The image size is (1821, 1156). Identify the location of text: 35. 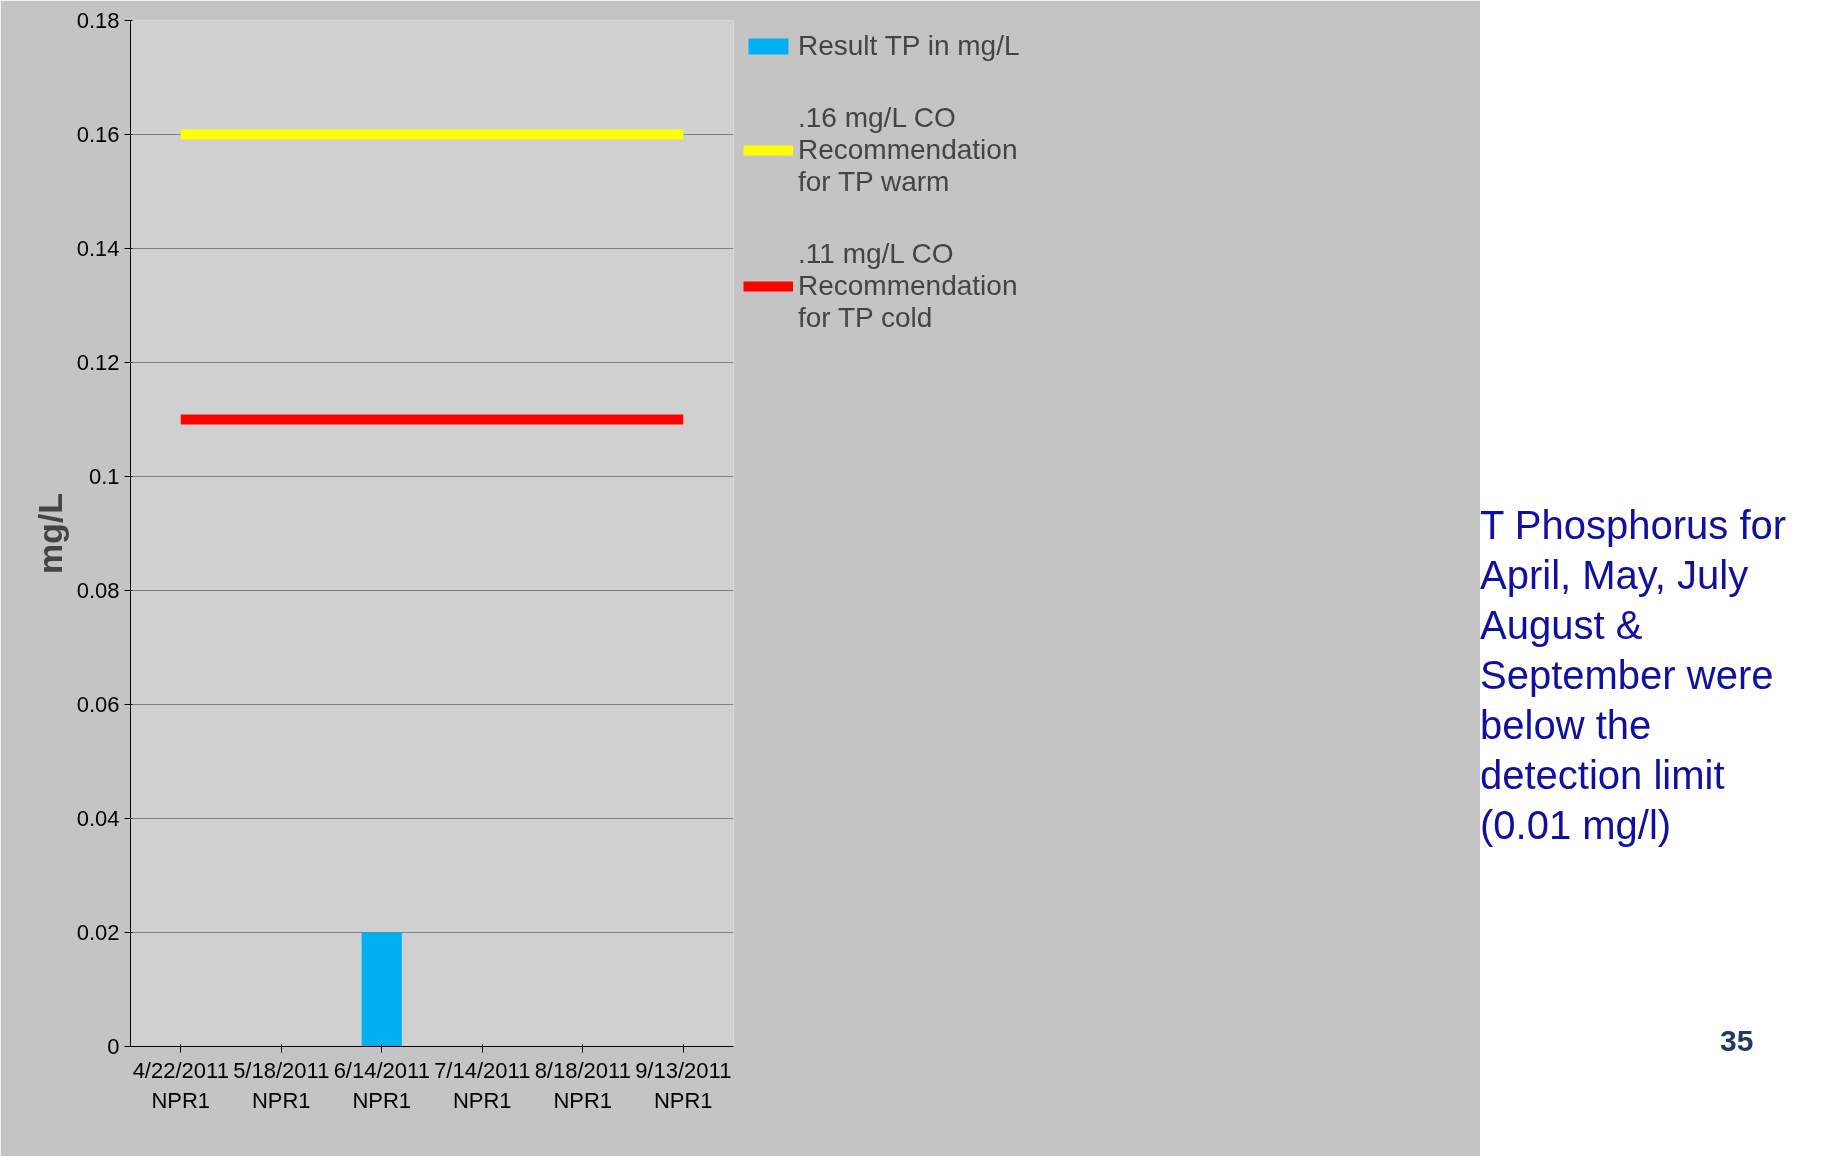
(1737, 1041).